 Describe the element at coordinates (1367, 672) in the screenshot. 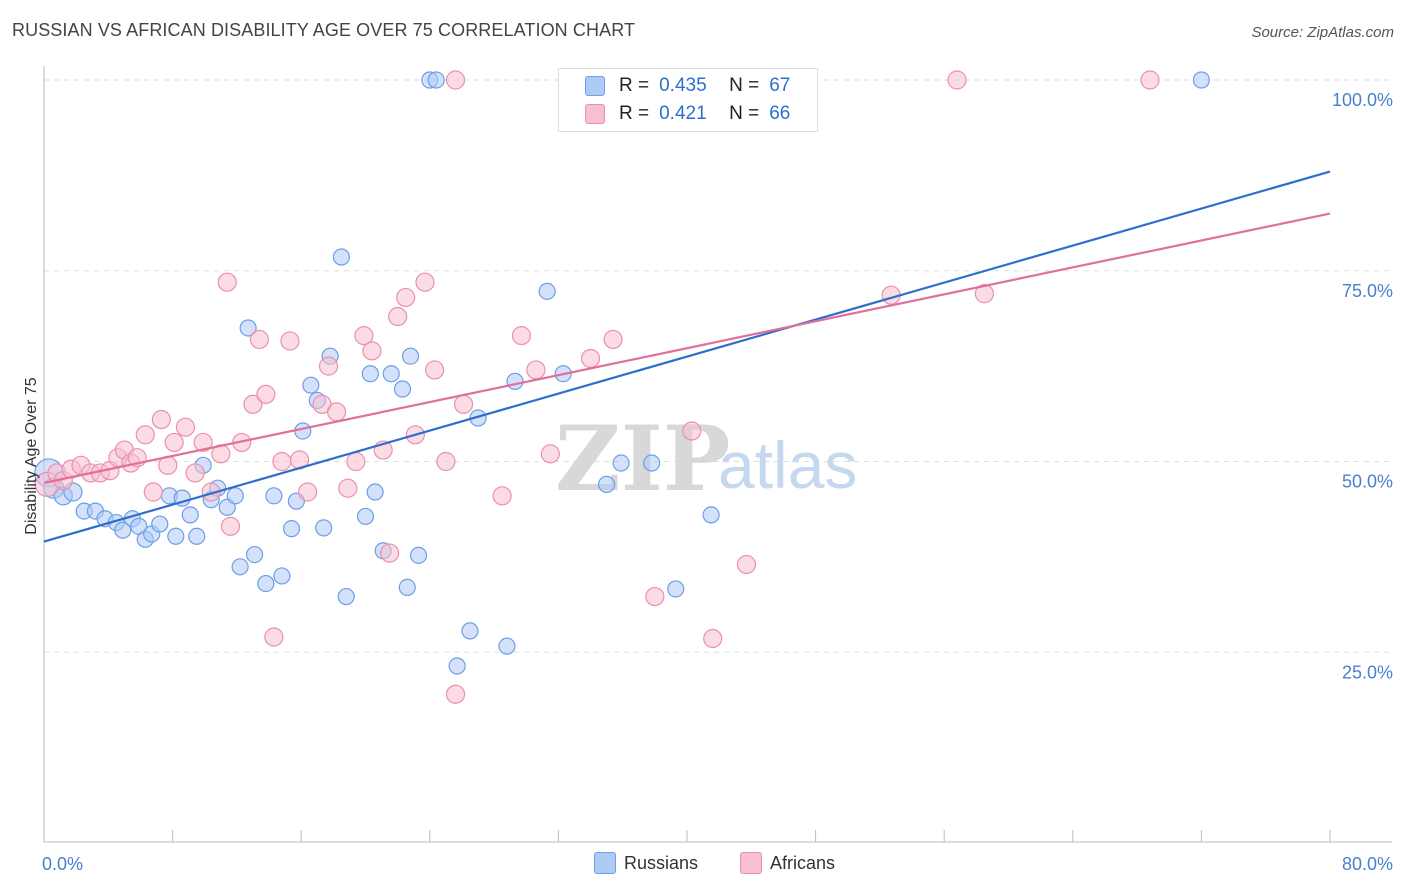

I see `y-tick-label: 25.0%` at that location.